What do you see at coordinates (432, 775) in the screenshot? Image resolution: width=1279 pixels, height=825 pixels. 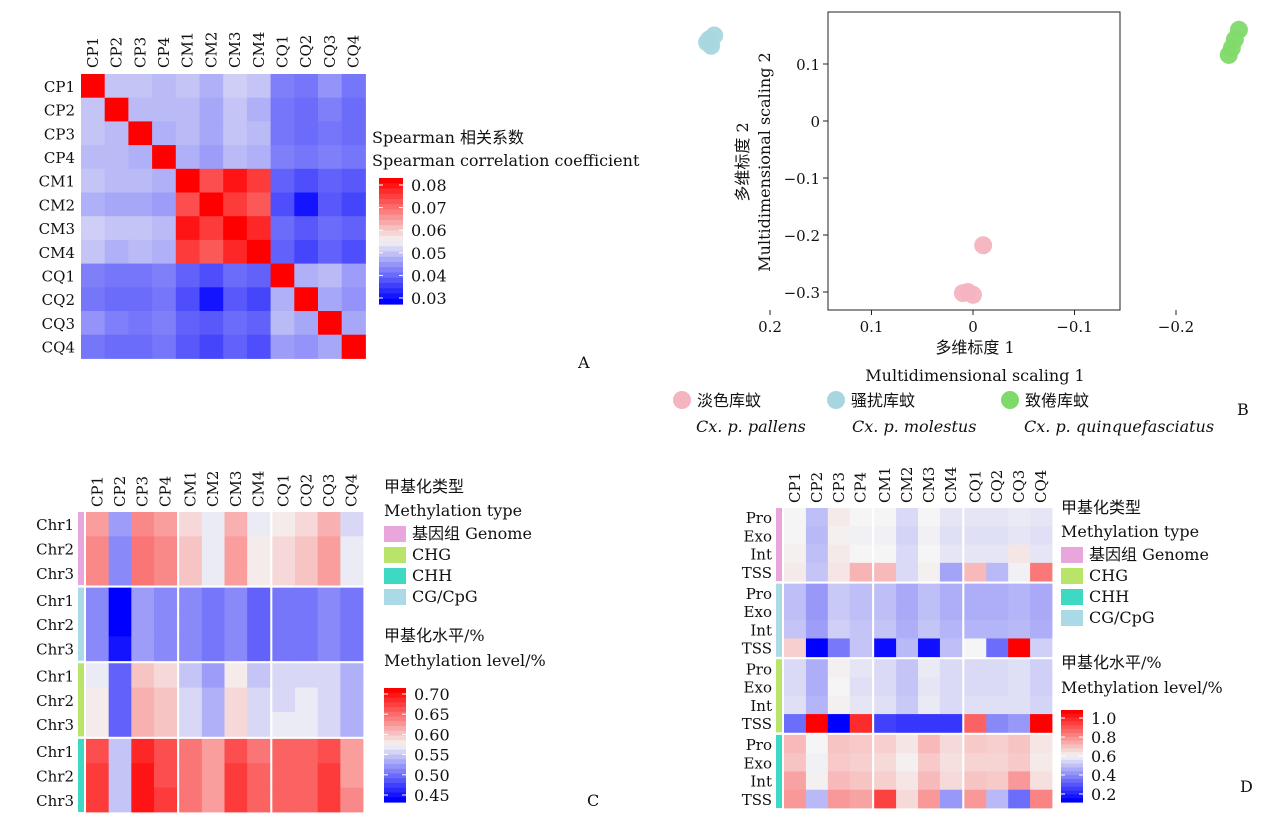 I see `c-colorbar-label: 0.50` at bounding box center [432, 775].